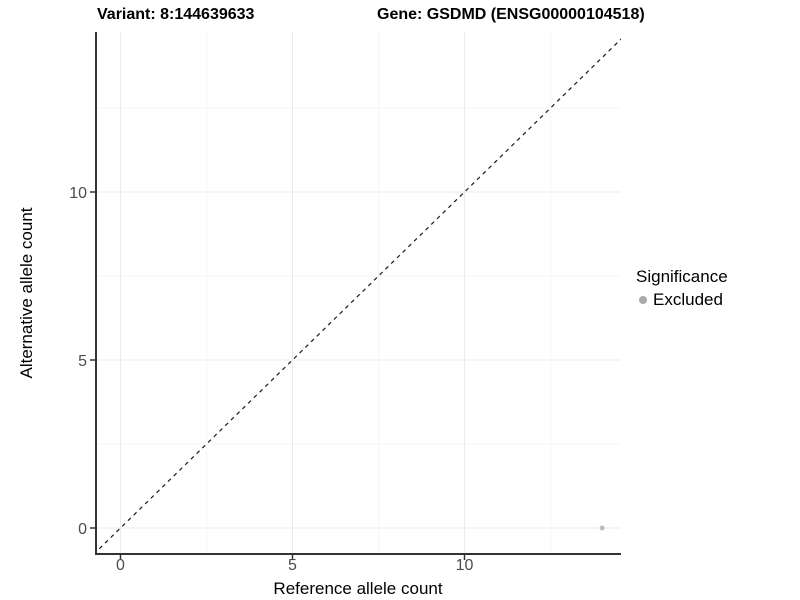 This screenshot has height=600, width=800. Describe the element at coordinates (643, 300) in the screenshot. I see `legend-key-dot` at that location.